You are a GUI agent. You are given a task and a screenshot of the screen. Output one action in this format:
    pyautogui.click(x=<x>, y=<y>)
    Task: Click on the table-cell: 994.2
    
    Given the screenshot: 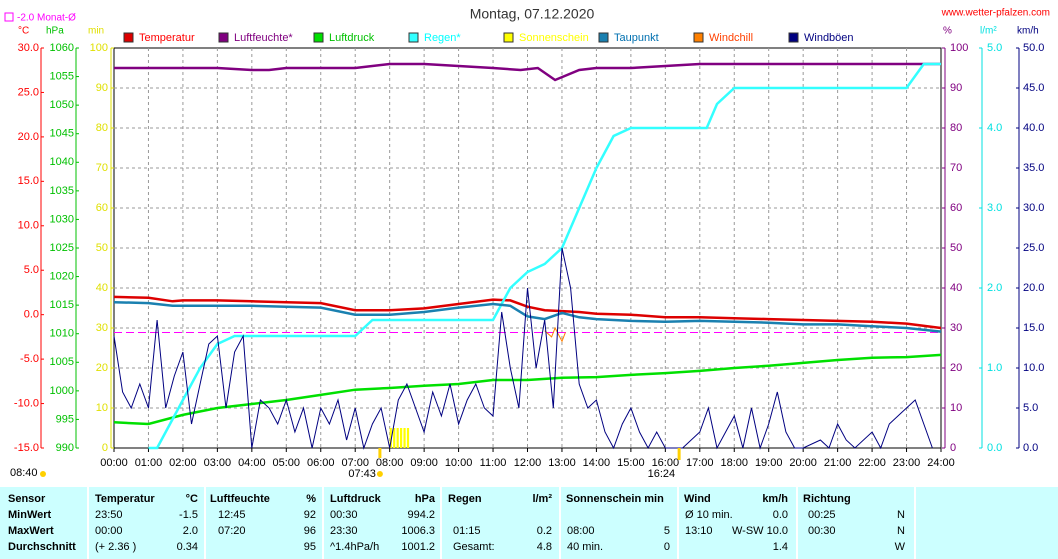 What is the action you would take?
    pyautogui.click(x=421, y=515)
    